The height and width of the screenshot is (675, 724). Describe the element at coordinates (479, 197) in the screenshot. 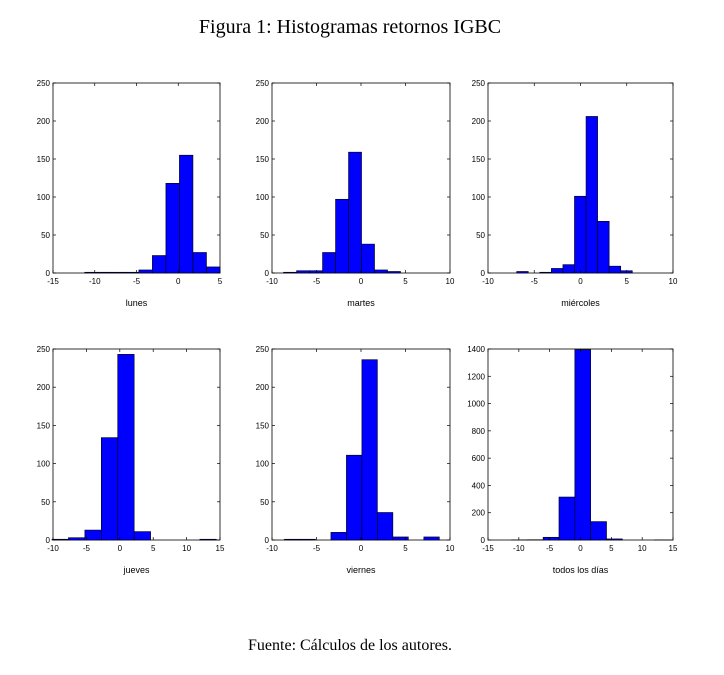

I see `y-tick-label: 100` at that location.